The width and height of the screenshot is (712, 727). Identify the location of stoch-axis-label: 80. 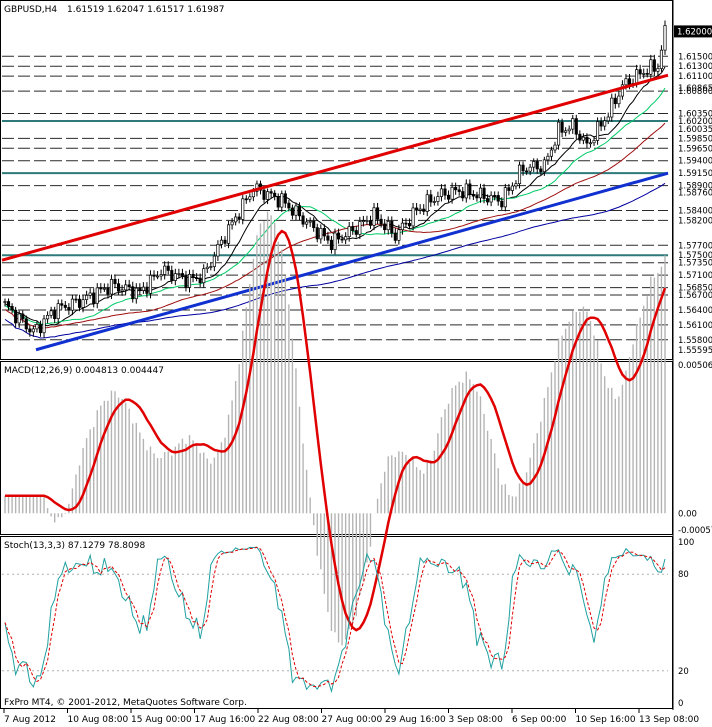
(683, 575).